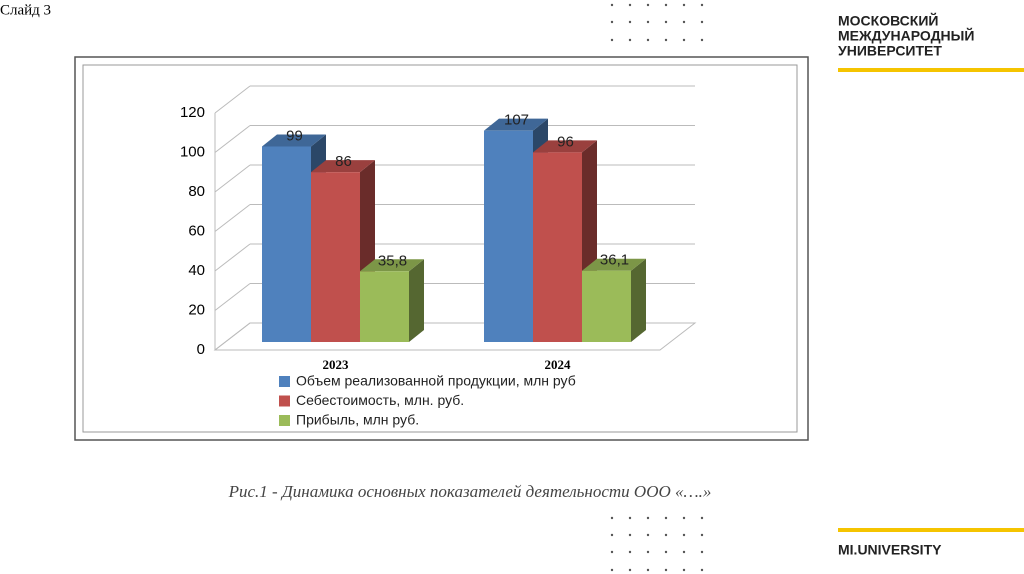 This screenshot has width=1024, height=574. Describe the element at coordinates (294, 135) in the screenshot. I see `data-label: 99` at that location.